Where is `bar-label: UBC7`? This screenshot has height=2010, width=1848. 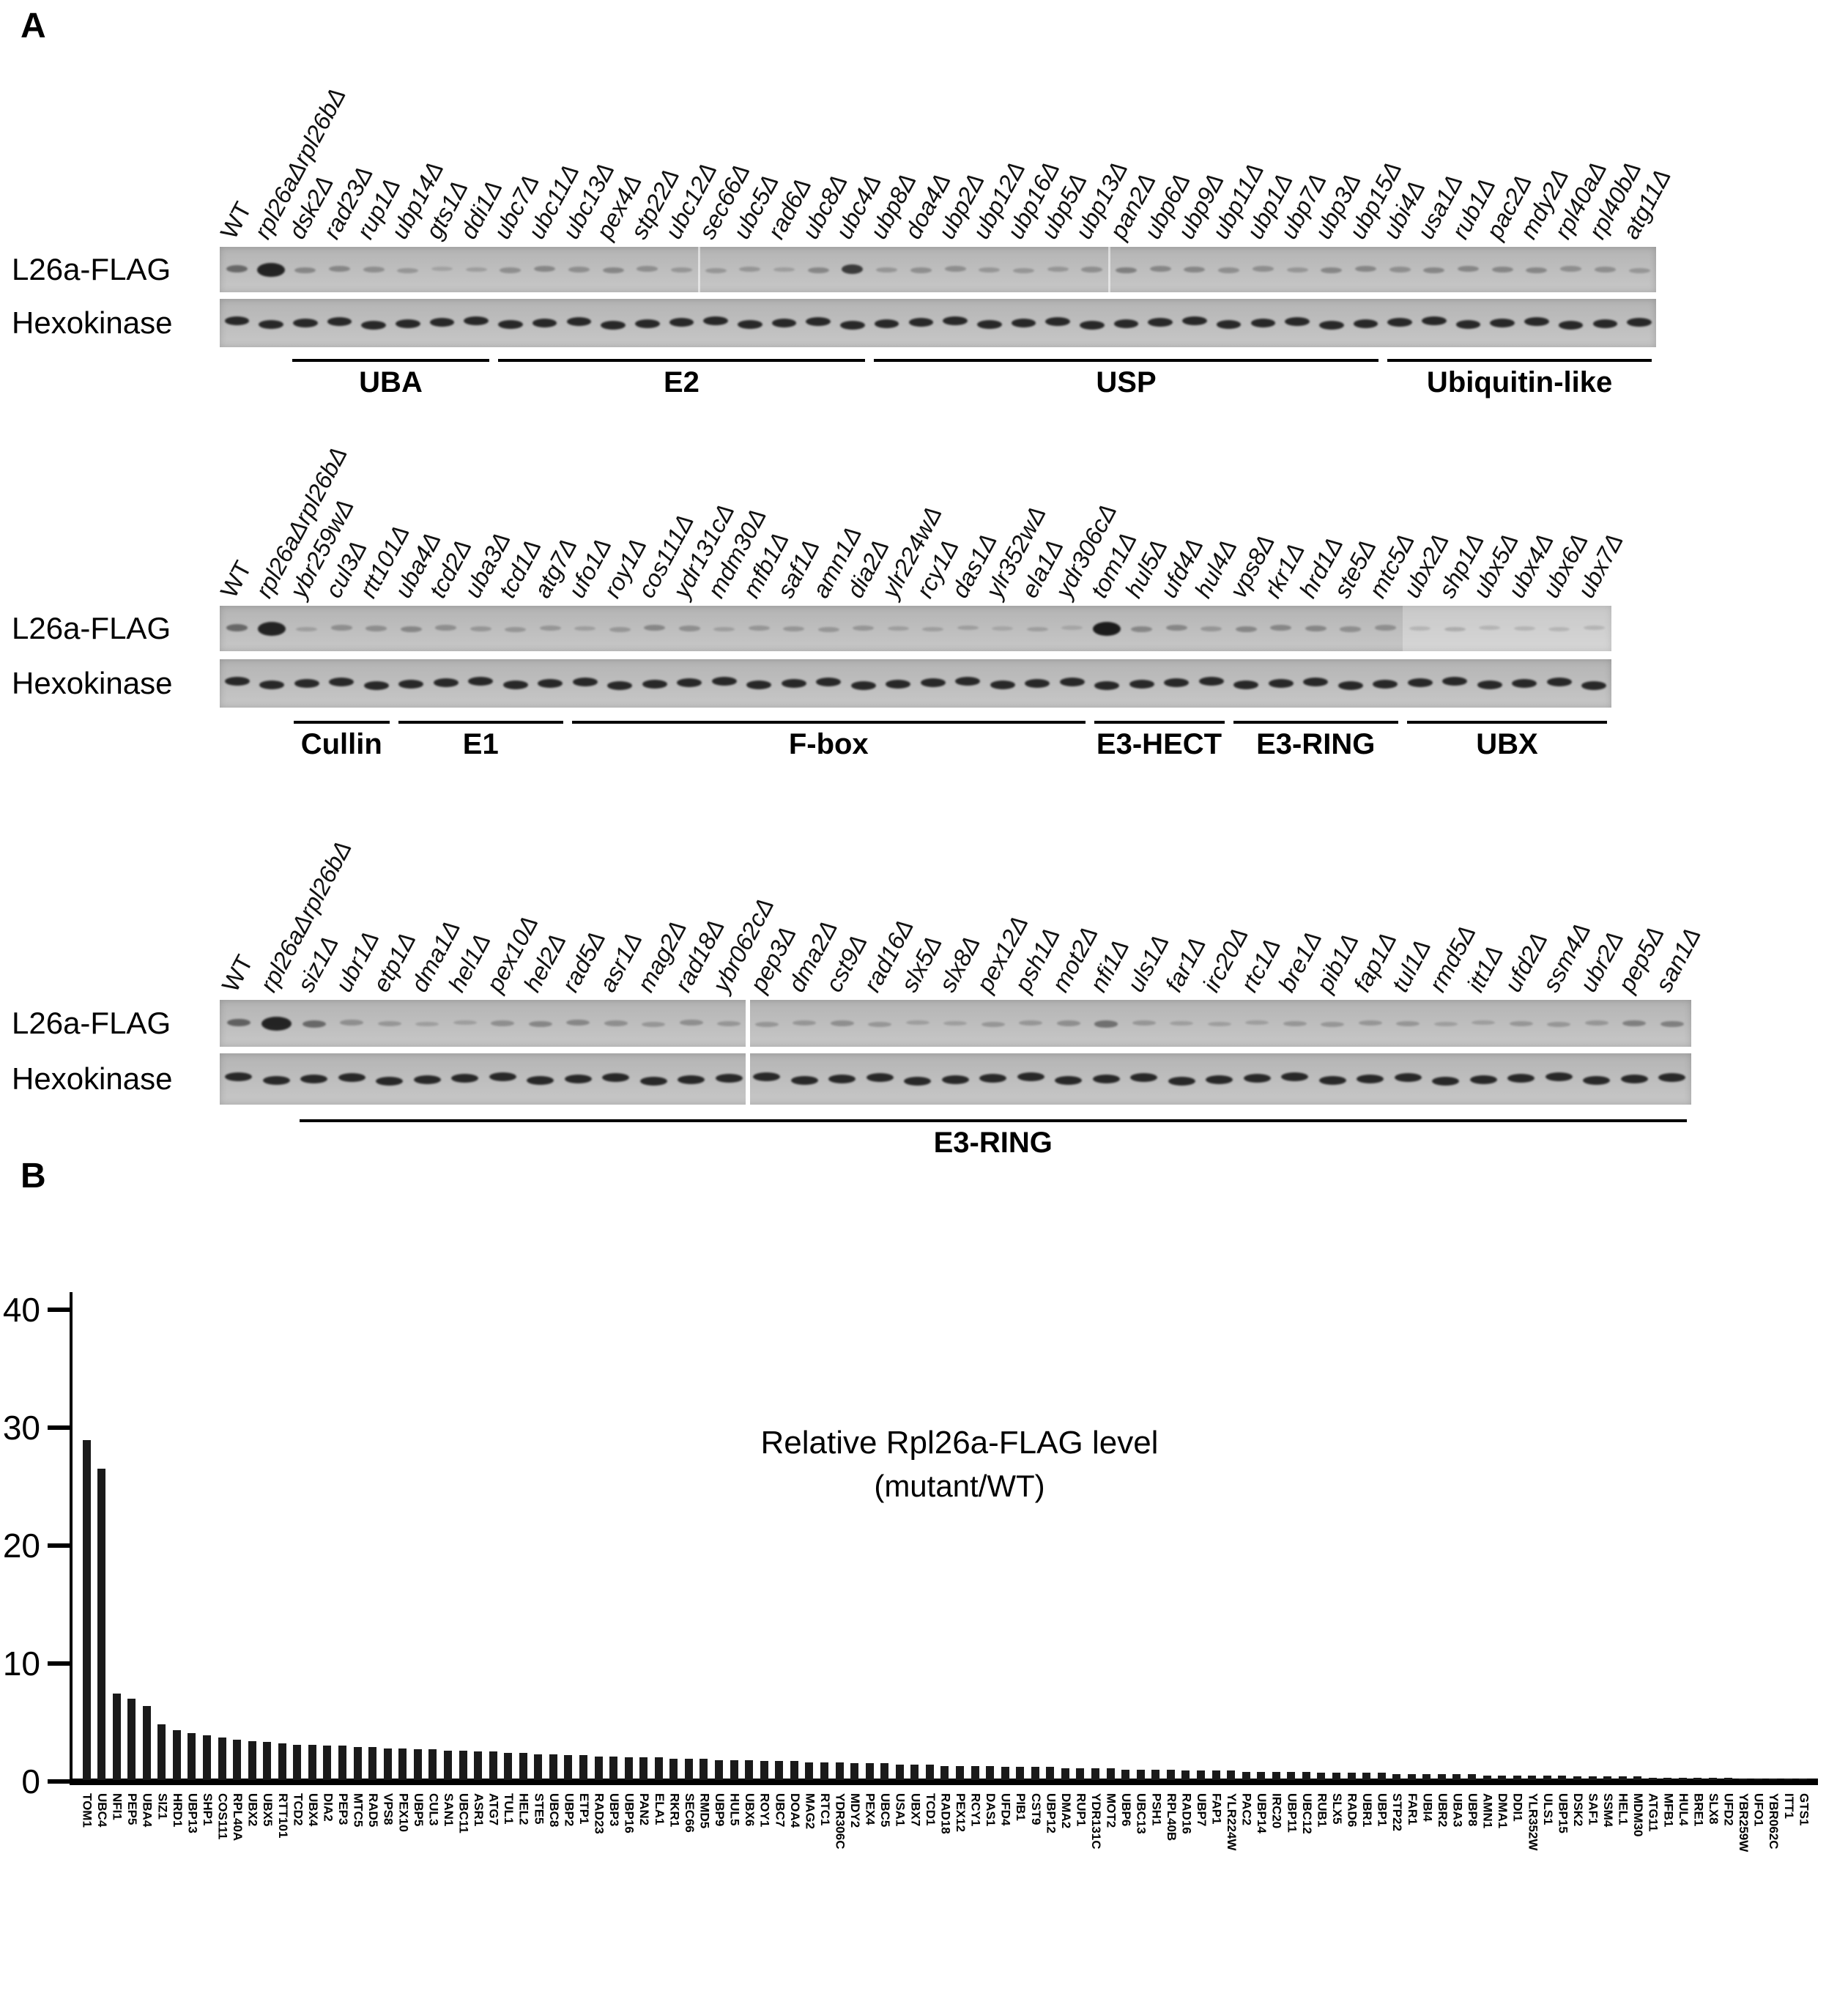
bar-label: UBC7 is located at coordinates (780, 1810).